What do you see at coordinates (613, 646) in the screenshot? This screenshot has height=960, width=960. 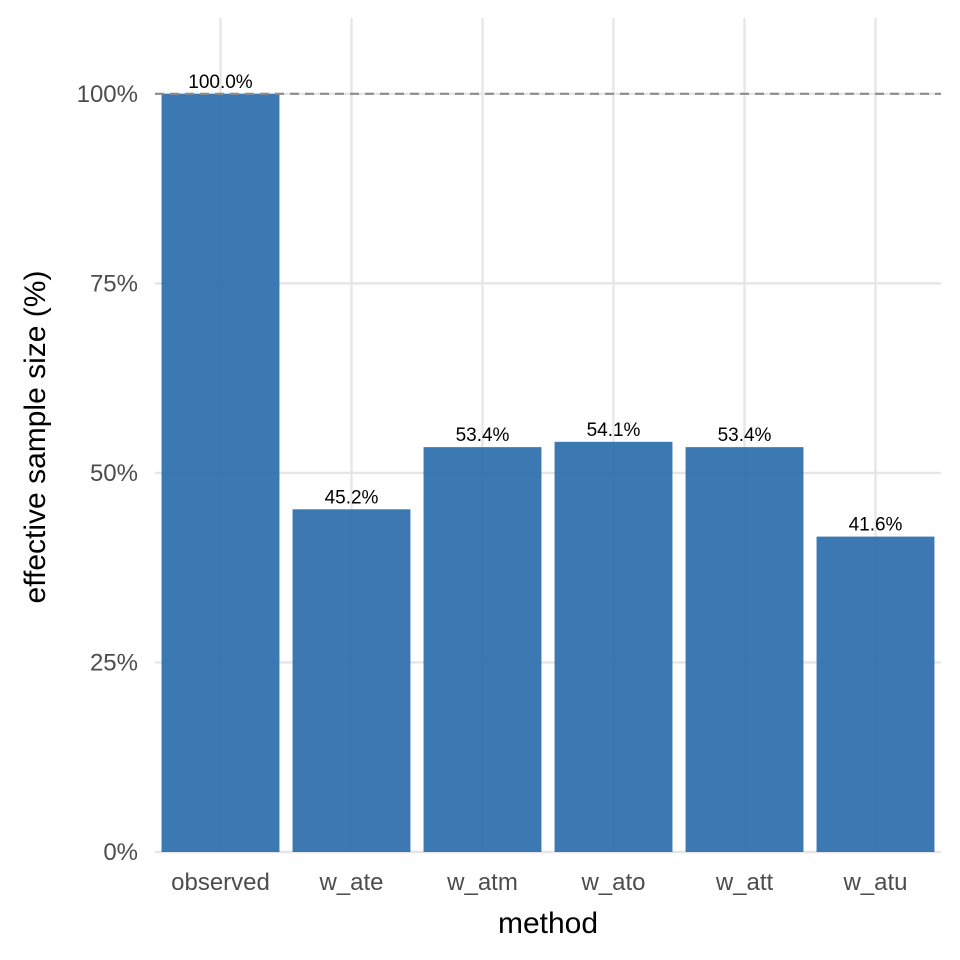 I see `bar-w_ato` at bounding box center [613, 646].